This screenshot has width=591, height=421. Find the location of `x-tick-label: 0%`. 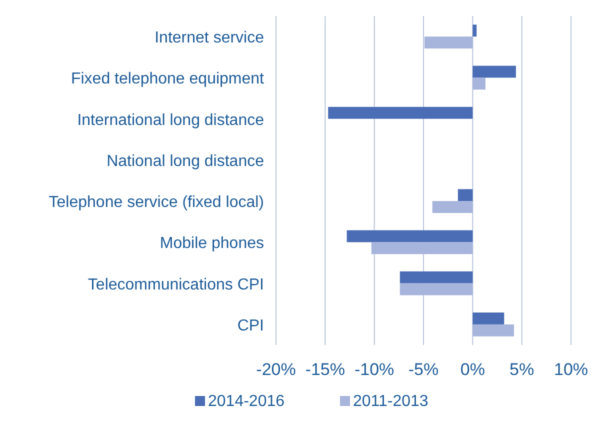

x-tick-label: 0% is located at coordinates (472, 369).